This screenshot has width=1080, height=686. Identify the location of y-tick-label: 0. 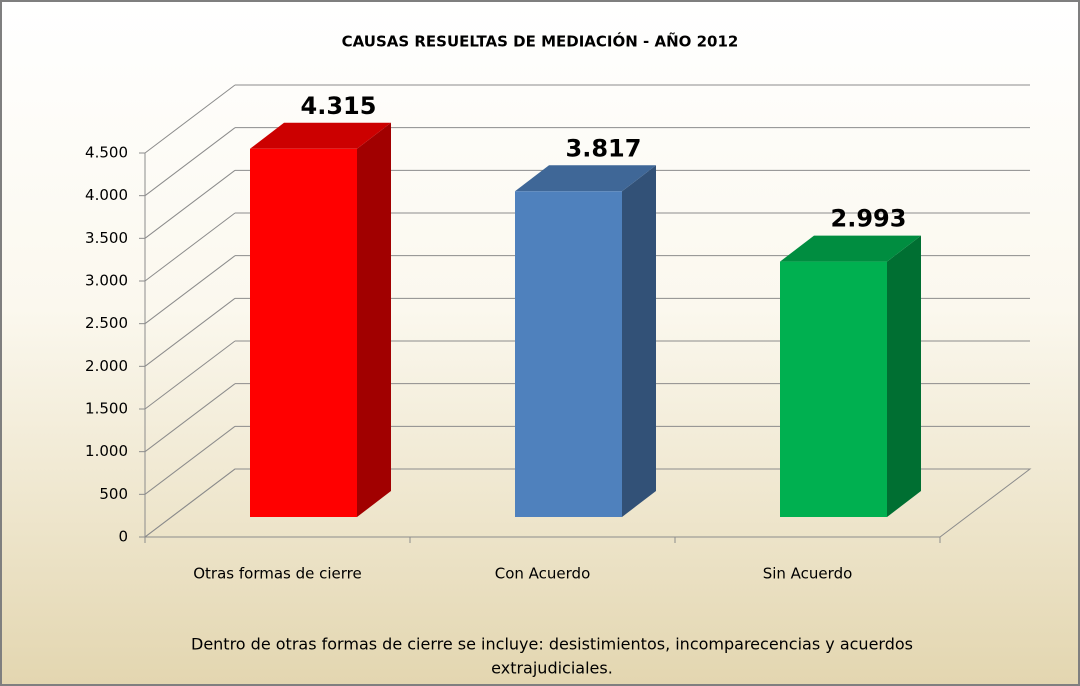
(123, 537).